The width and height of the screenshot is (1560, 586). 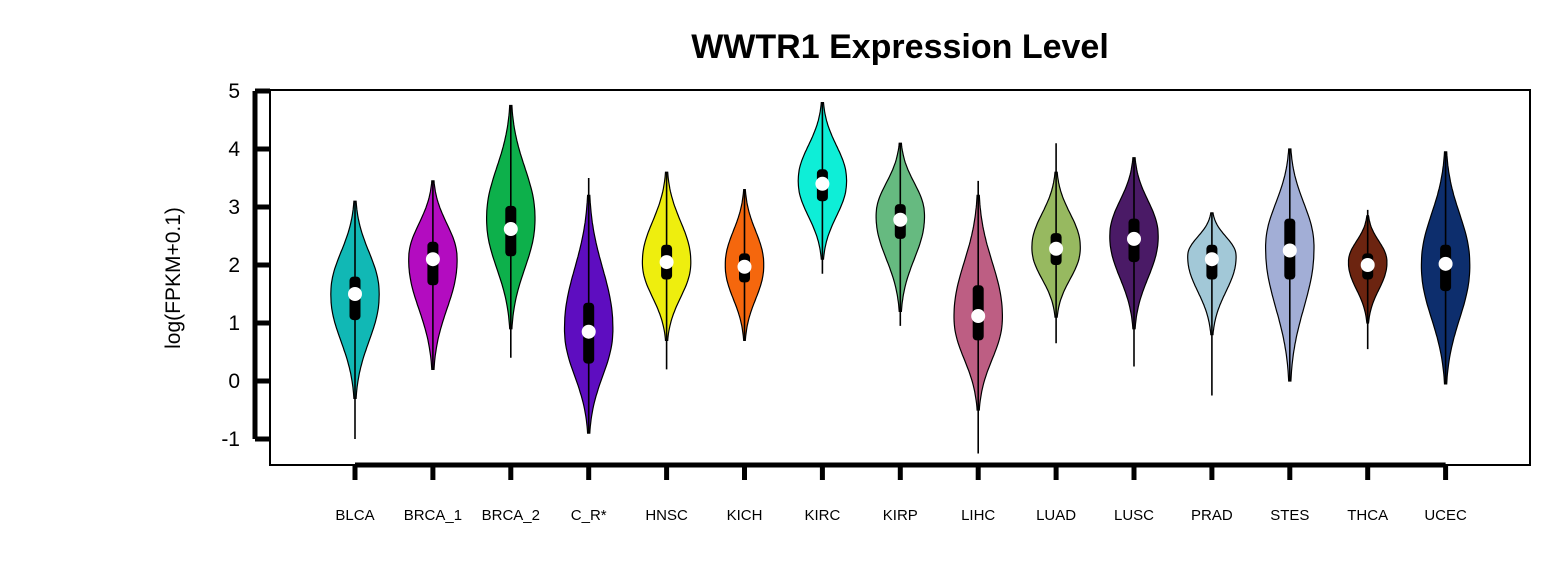 I want to click on y-tick-label: -1, so click(x=230, y=439).